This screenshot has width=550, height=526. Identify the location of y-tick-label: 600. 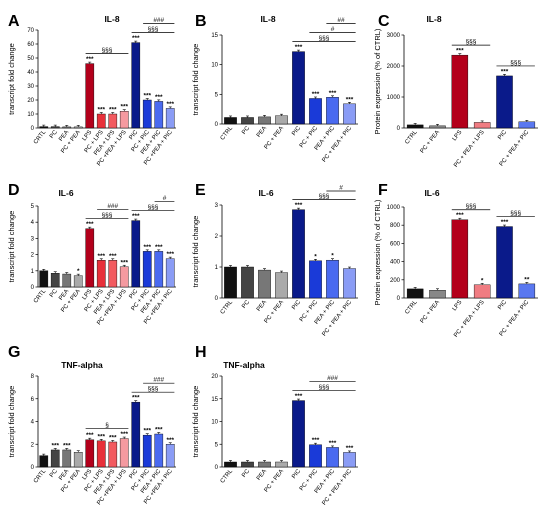
(395, 244).